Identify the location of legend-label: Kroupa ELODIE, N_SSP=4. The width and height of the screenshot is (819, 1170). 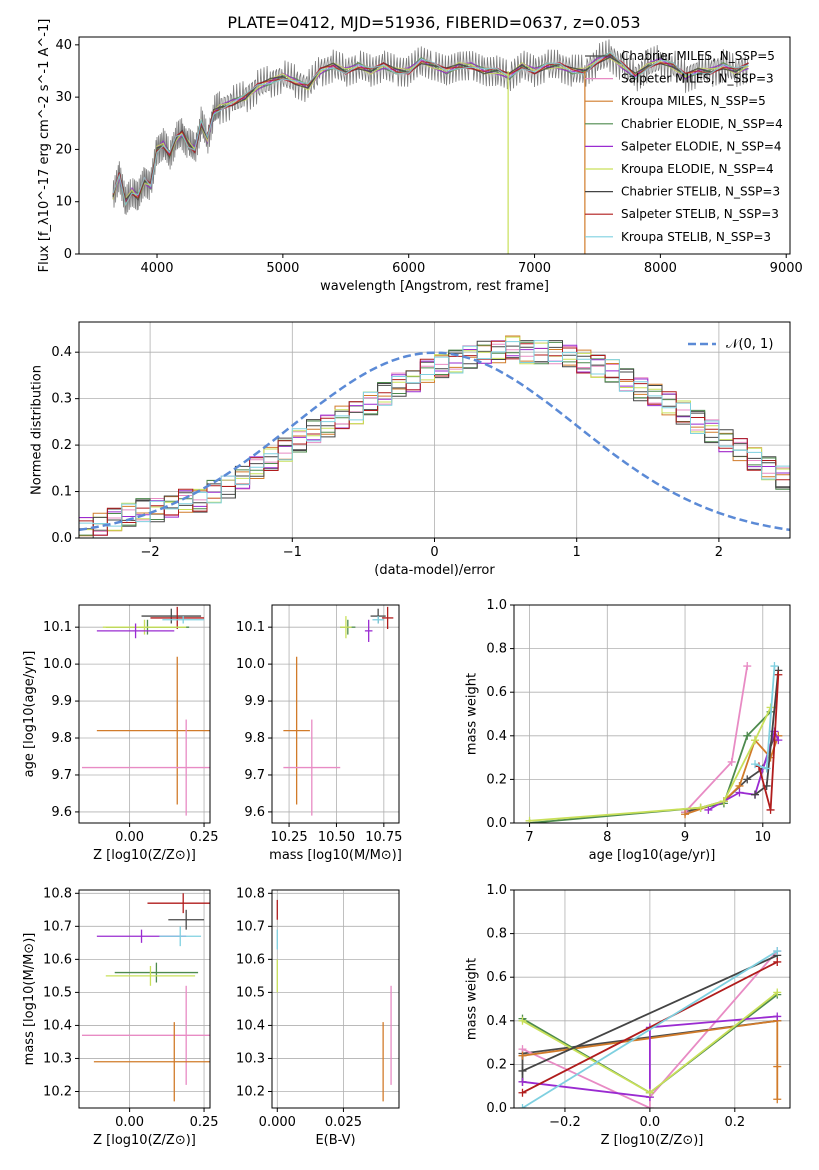
(697, 169).